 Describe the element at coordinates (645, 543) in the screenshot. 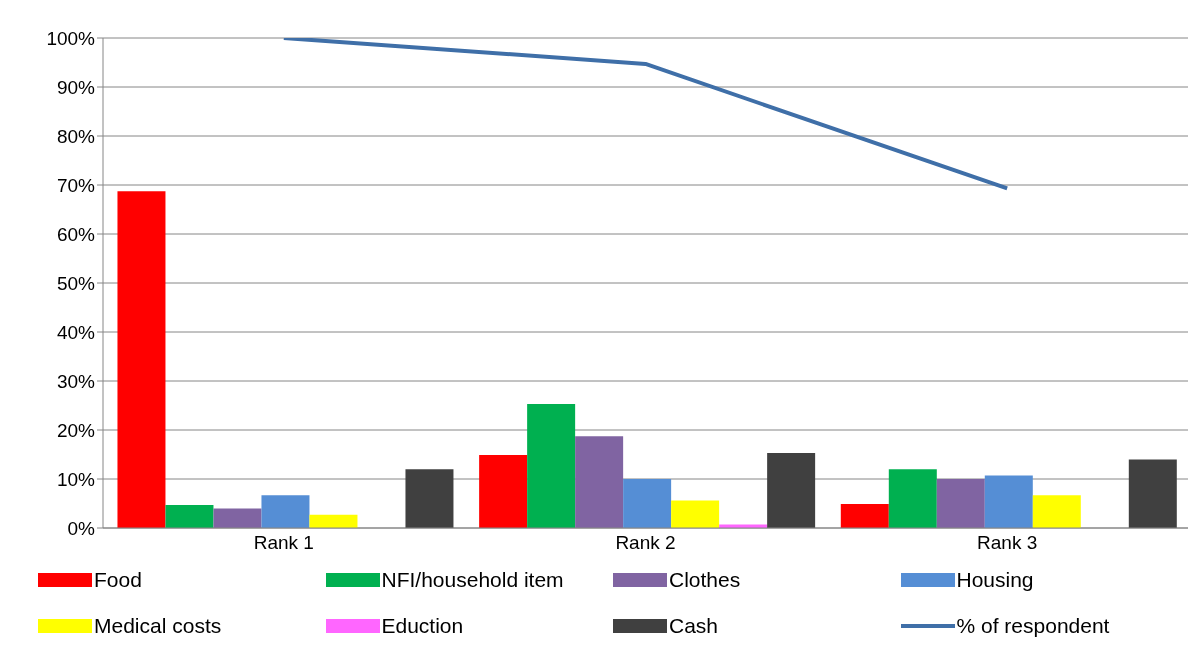

I see `x-tick-label: Rank 2` at that location.